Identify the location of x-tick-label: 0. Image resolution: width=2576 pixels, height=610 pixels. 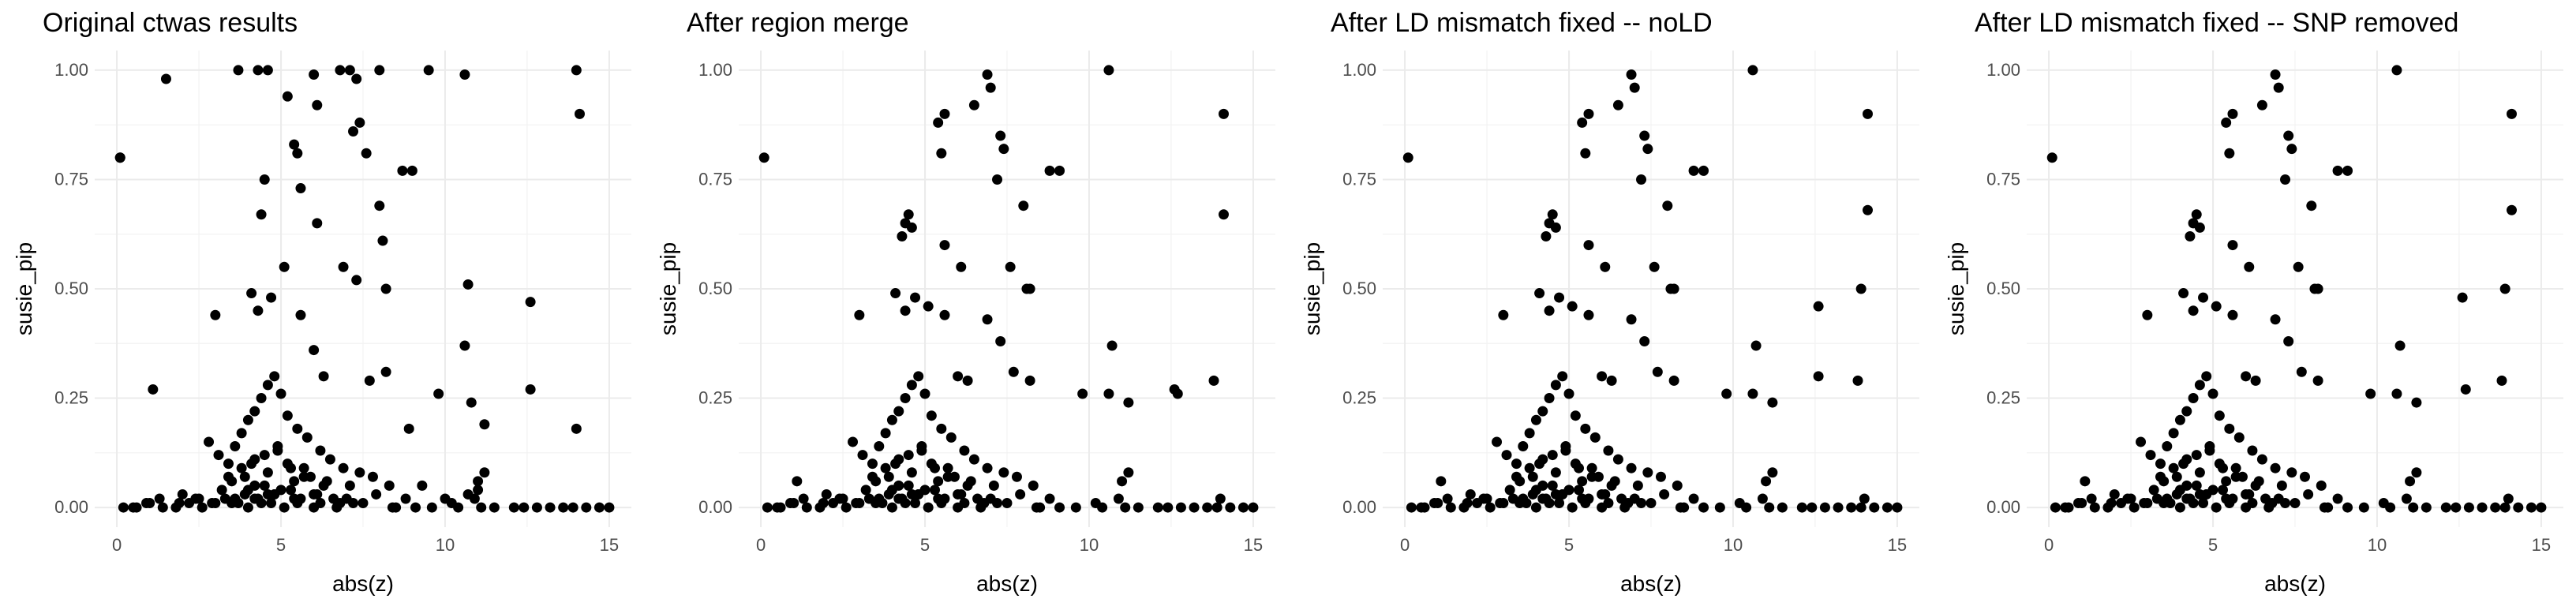
(1405, 545).